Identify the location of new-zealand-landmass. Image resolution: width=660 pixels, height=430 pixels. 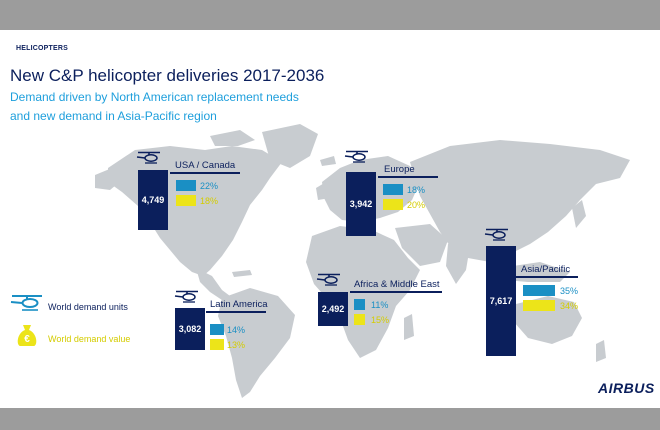
(601, 351).